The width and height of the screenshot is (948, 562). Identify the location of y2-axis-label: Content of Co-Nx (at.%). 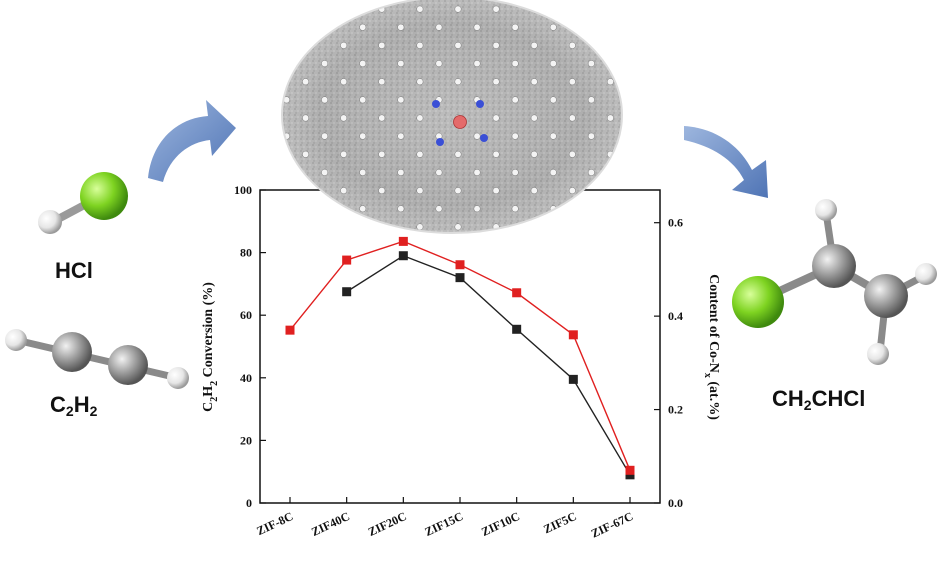
(711, 347).